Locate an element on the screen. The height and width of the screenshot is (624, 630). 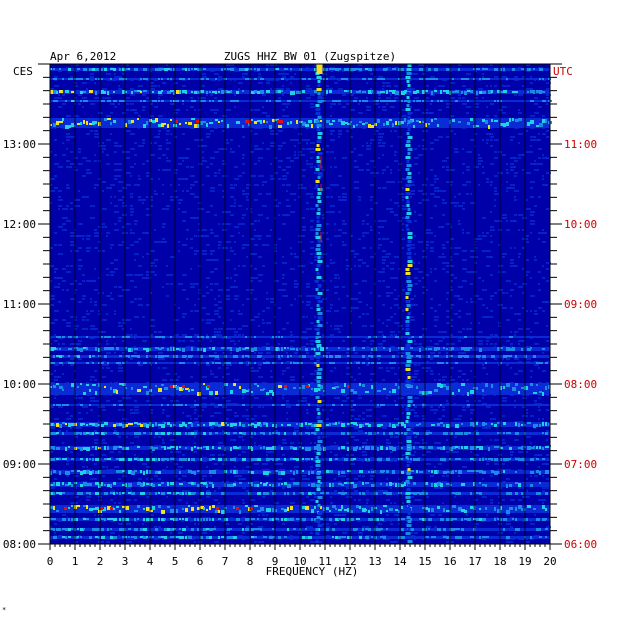
x-tick-label: 13 is located at coordinates (374, 561).